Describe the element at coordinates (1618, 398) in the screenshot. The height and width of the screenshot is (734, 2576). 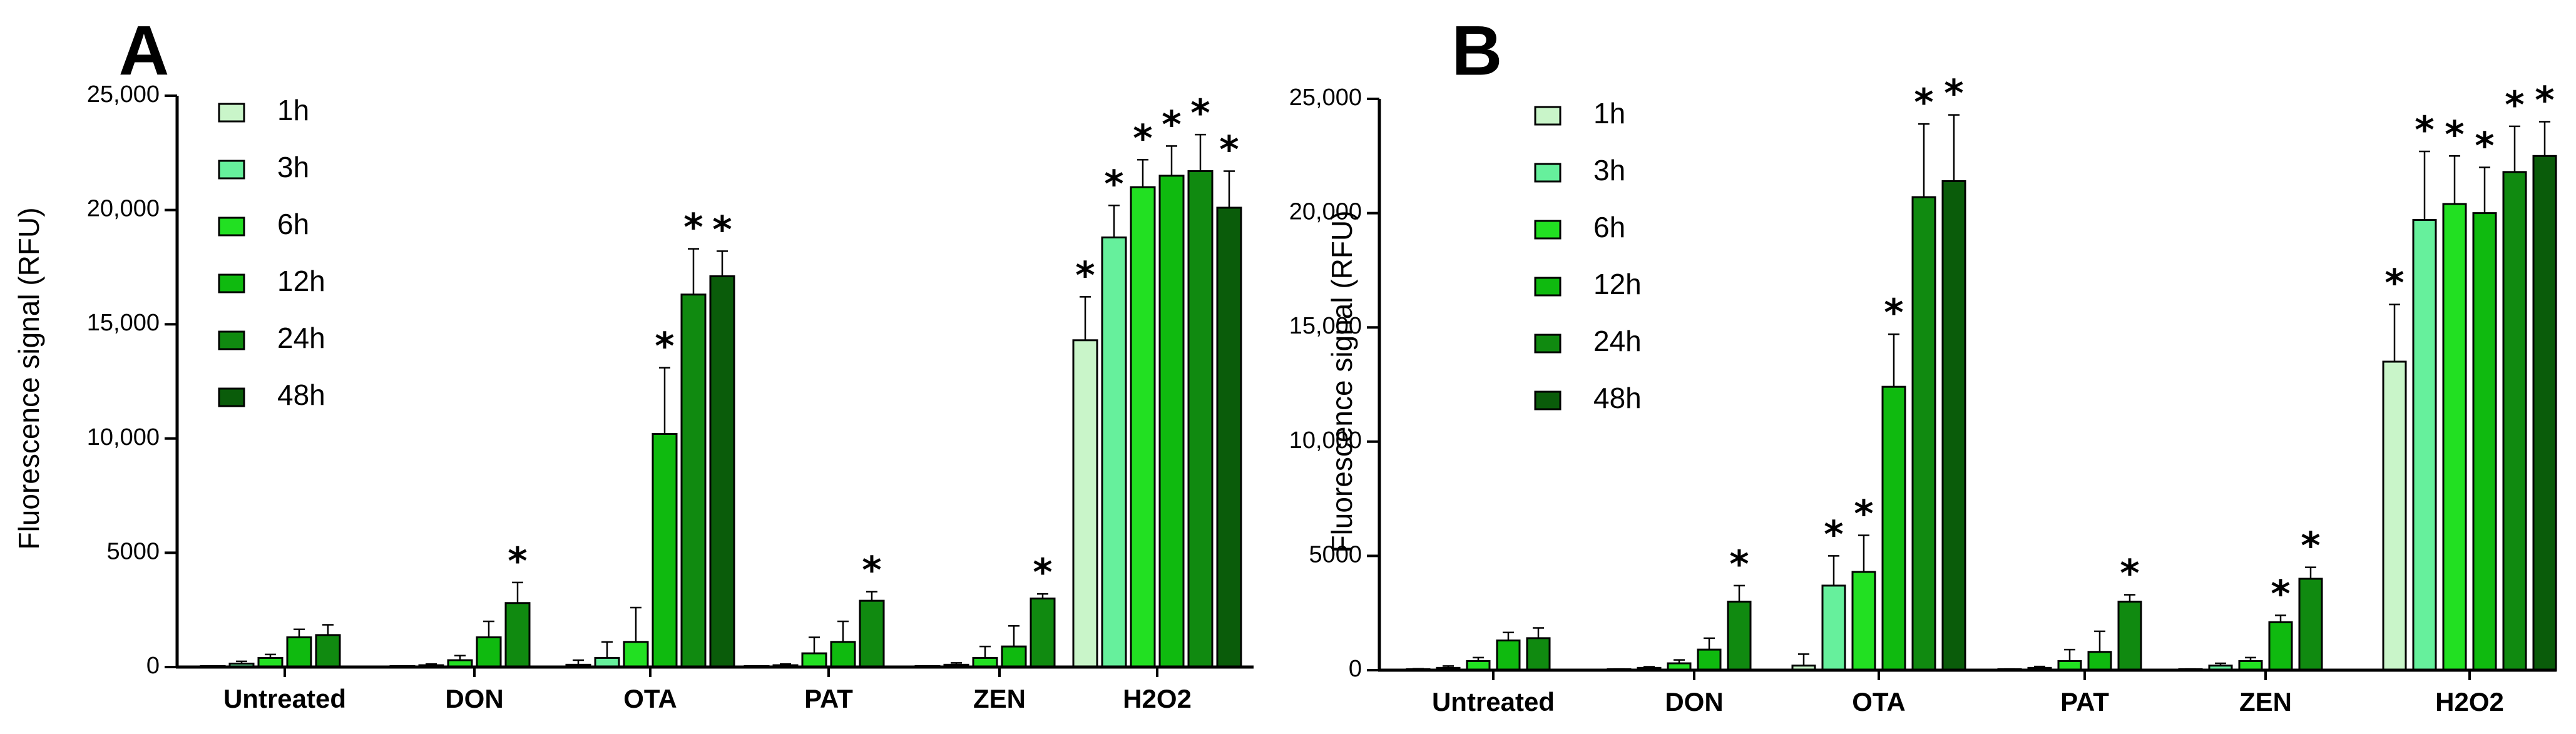
I see `legend-label-48h: 48h` at that location.